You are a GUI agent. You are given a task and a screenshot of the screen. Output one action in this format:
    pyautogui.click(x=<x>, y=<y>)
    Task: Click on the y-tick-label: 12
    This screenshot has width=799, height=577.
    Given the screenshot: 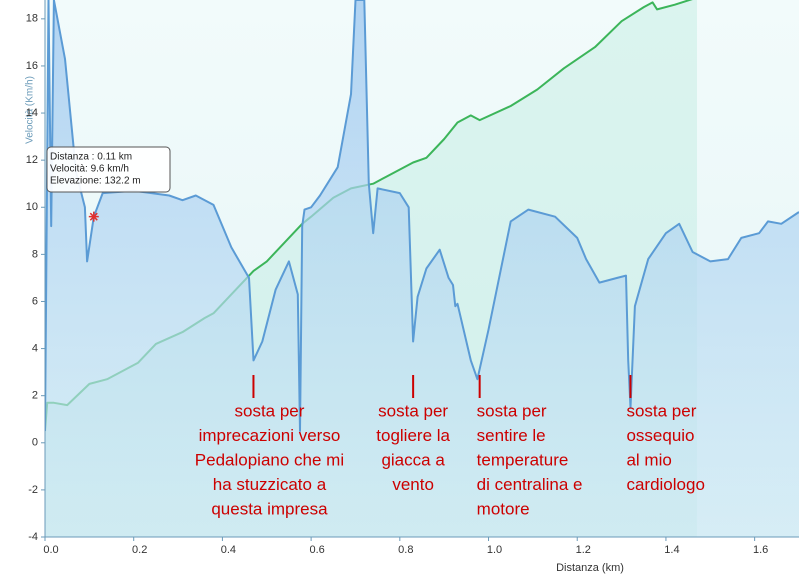 What is the action you would take?
    pyautogui.click(x=32, y=160)
    